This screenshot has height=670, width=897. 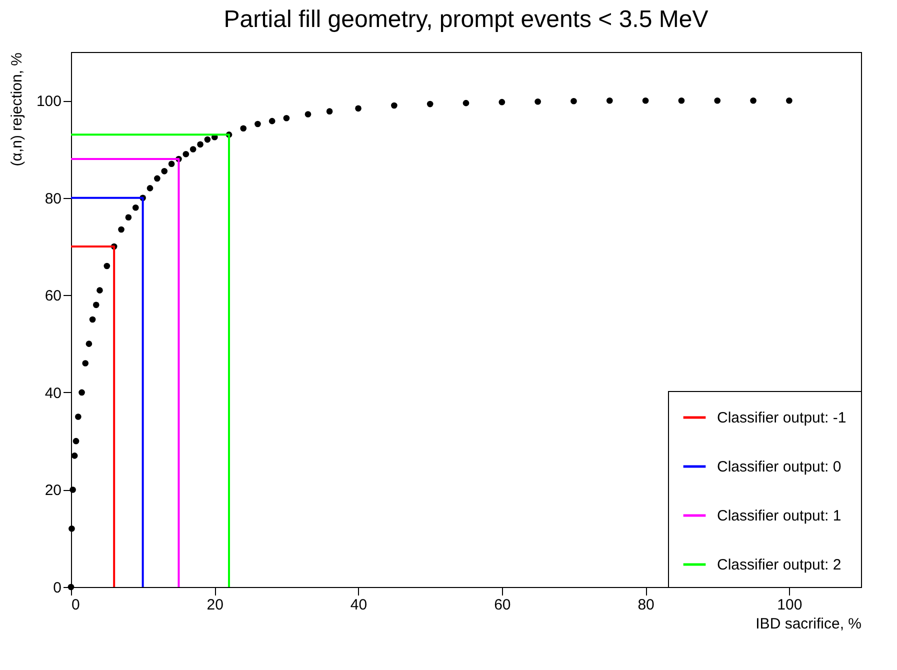 What do you see at coordinates (779, 565) in the screenshot?
I see `legend-label: Classifier output: 2` at bounding box center [779, 565].